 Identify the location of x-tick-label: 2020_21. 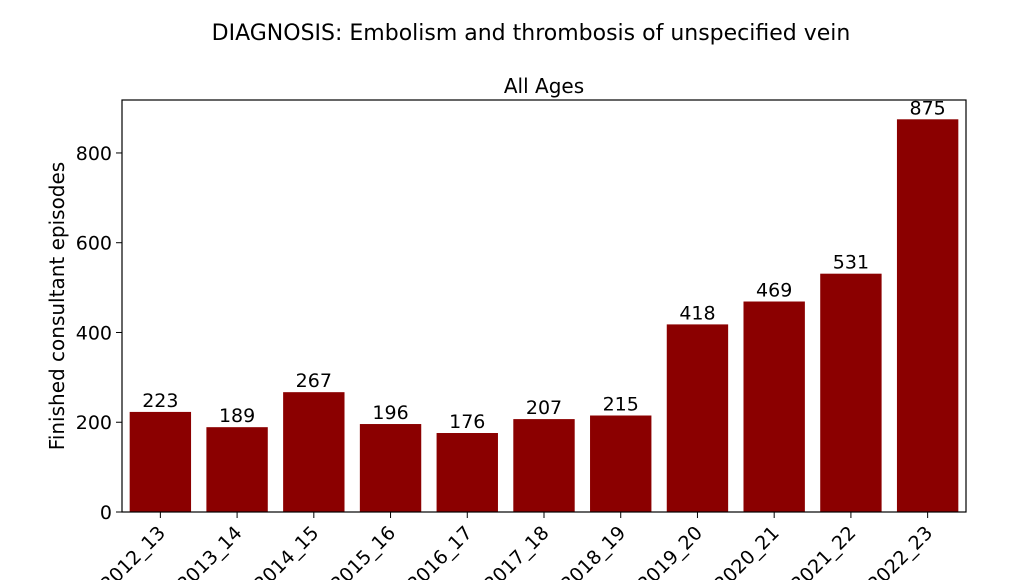
(747, 551).